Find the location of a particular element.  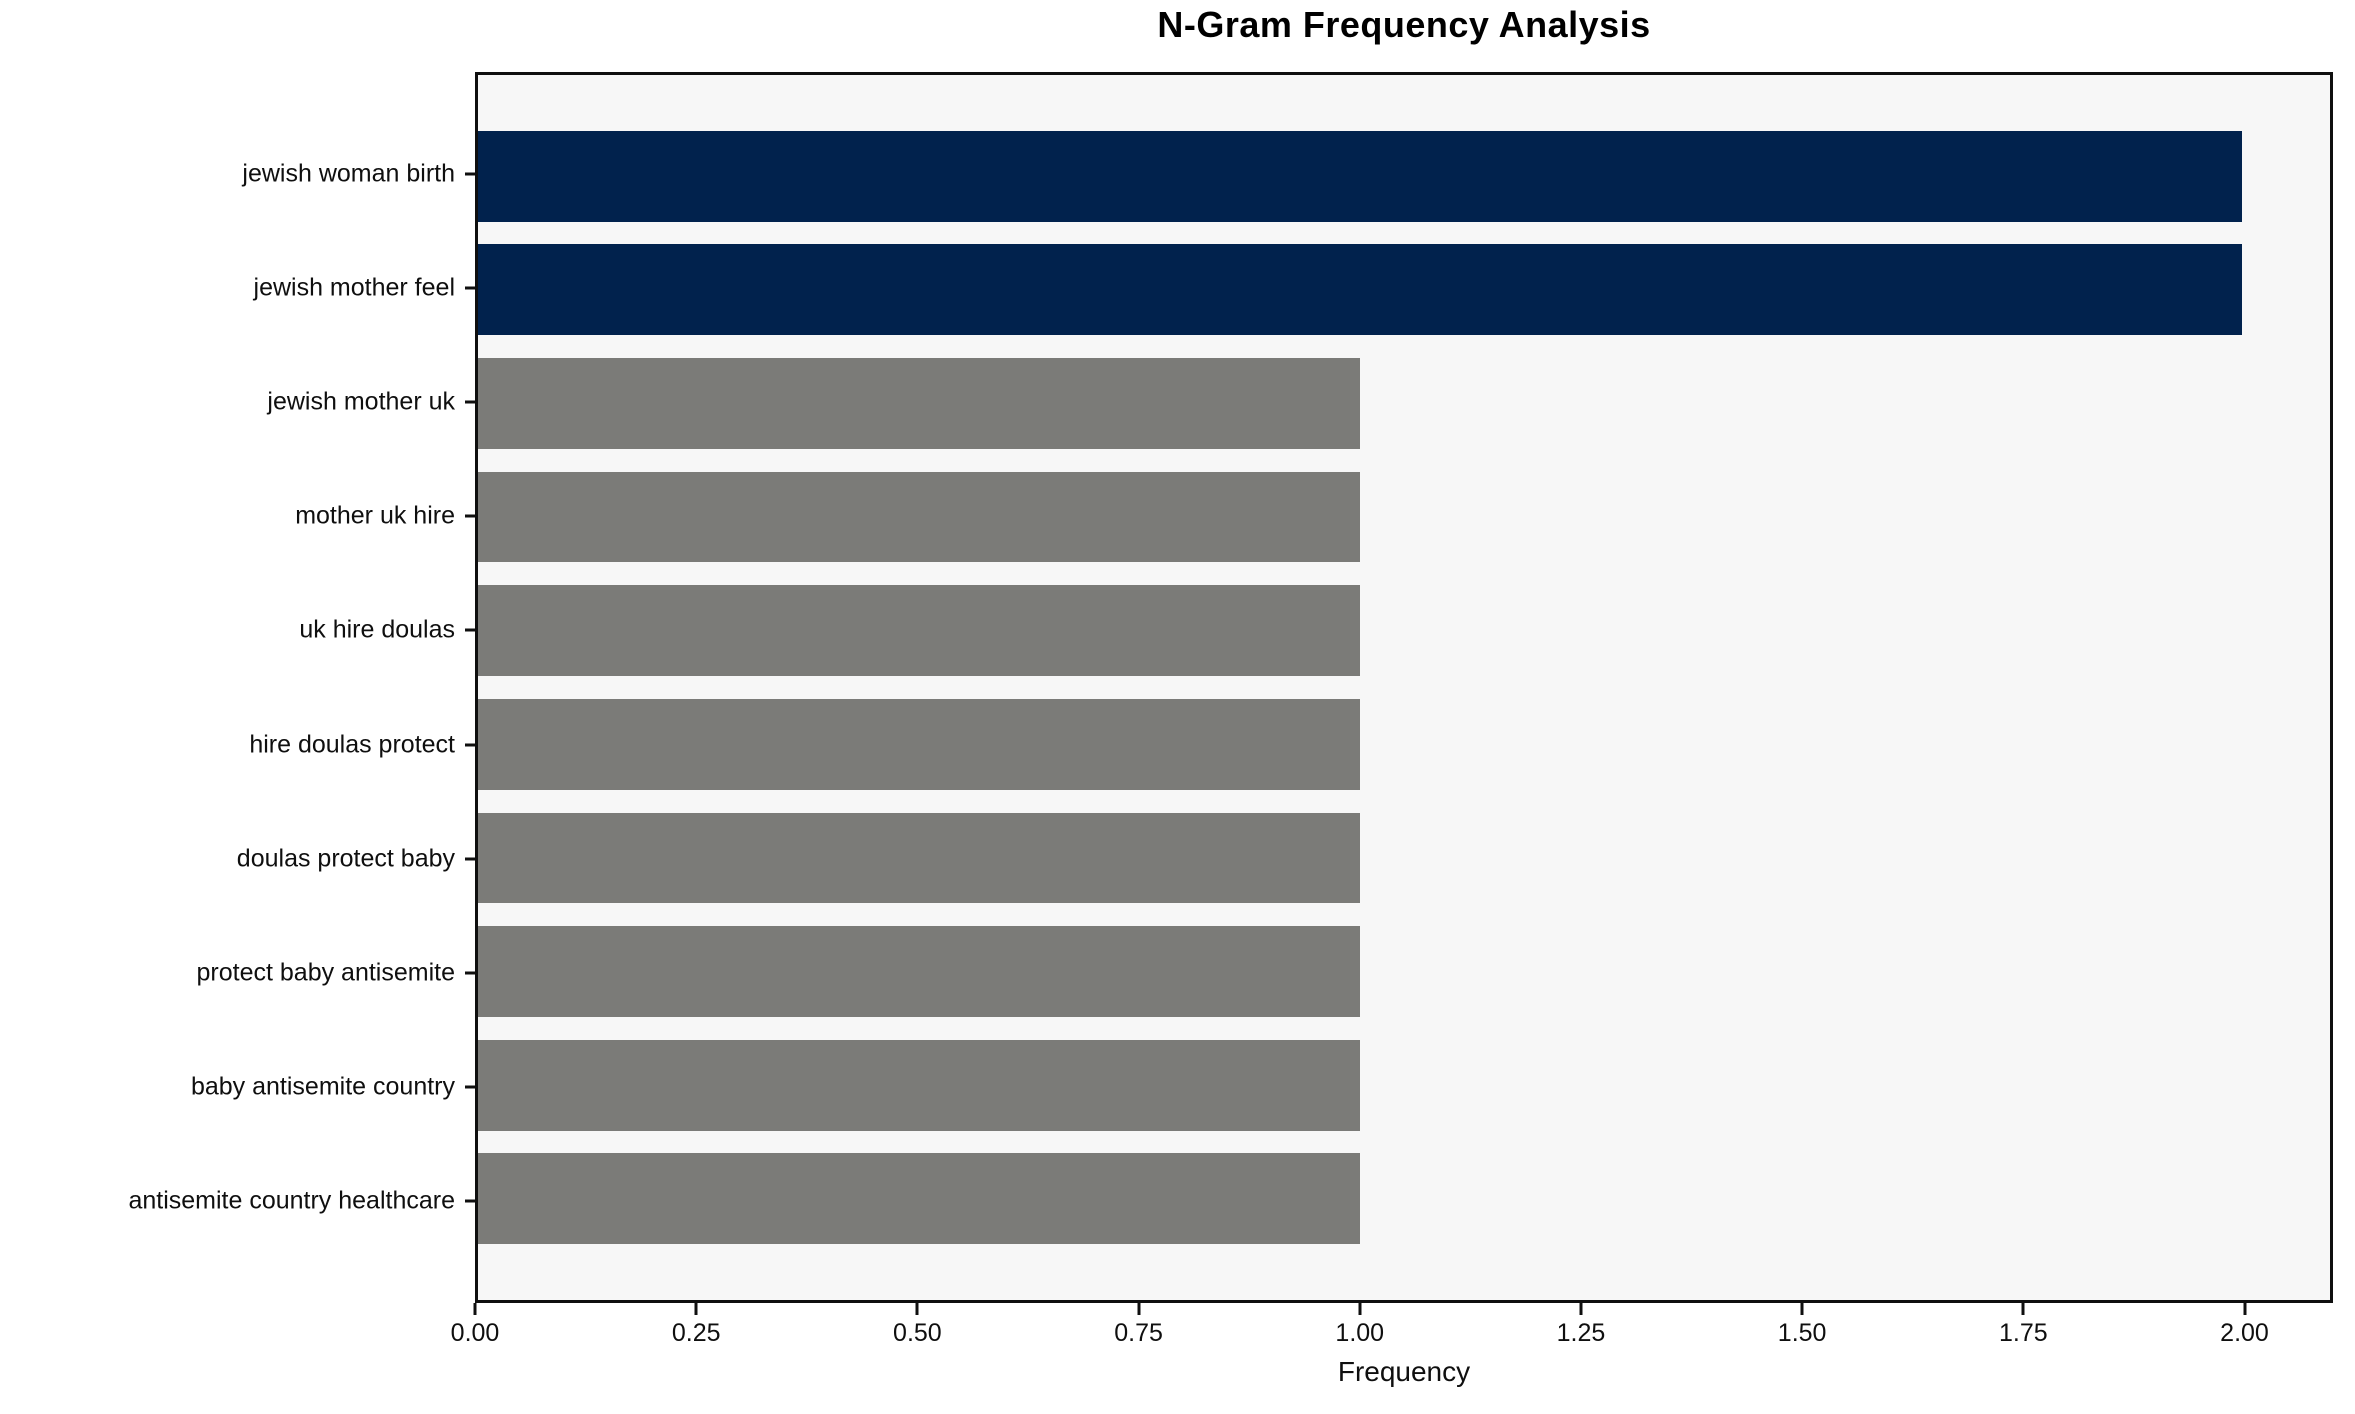

x-tick-label: 1.25 is located at coordinates (1581, 1333).